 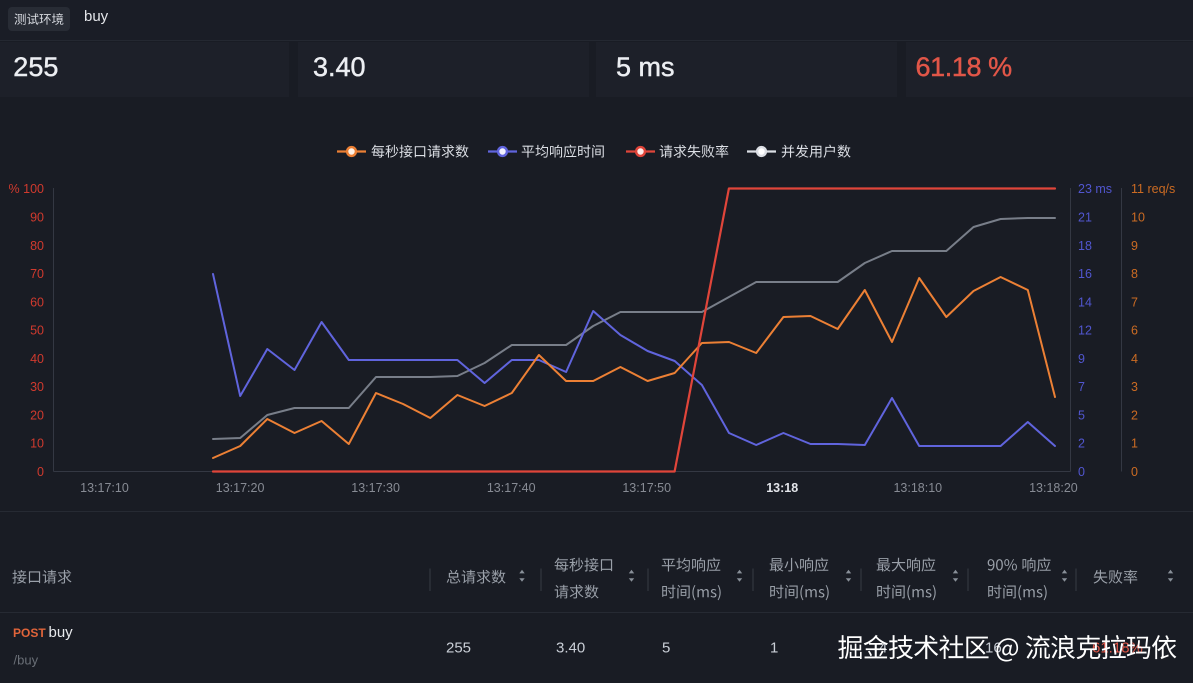 I want to click on svg-text: 21, so click(x=1085, y=218).